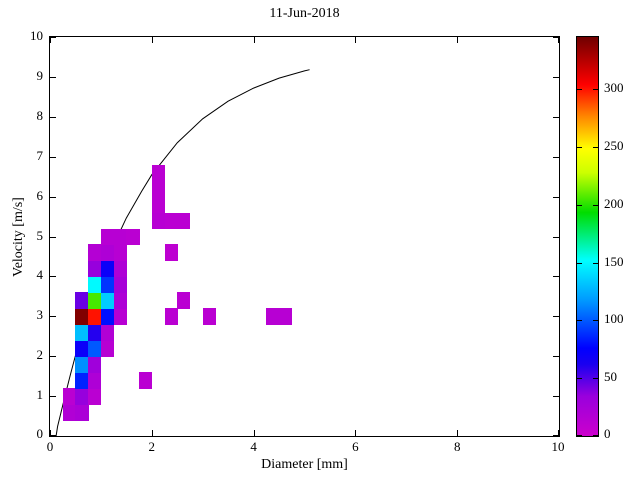  Describe the element at coordinates (50, 446) in the screenshot. I see `x-tick-label: 0` at that location.